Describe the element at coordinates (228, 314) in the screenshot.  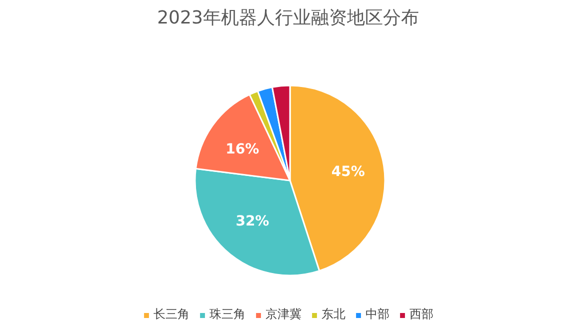
I see `legend-label: 珠三角` at that location.